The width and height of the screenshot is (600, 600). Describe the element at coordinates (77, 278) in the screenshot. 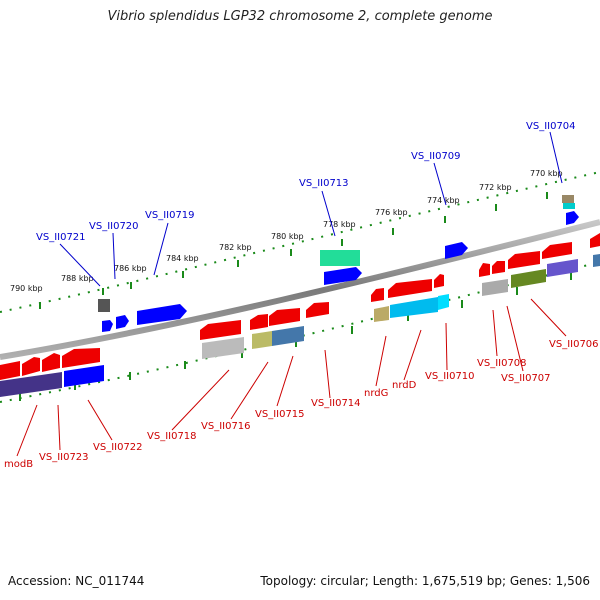

I see `kbp-label: 788 kbp` at that location.